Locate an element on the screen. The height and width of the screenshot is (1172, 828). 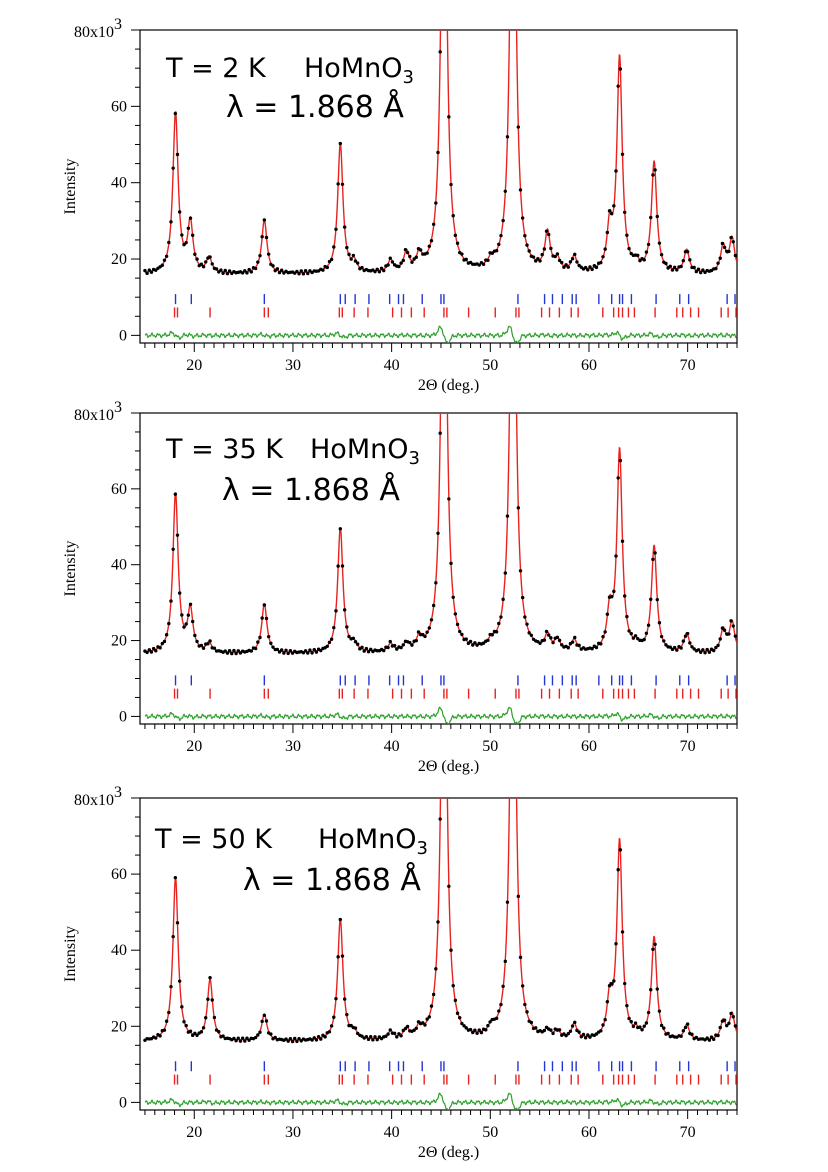
y-top-tick-exponent: 3 is located at coordinates (118, 407).